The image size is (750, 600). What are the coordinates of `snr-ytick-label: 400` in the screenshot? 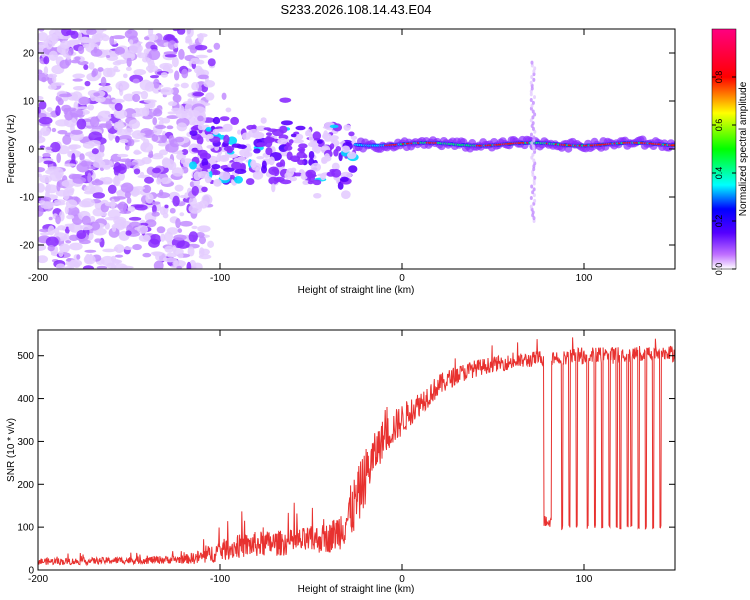 It's located at (25, 399).